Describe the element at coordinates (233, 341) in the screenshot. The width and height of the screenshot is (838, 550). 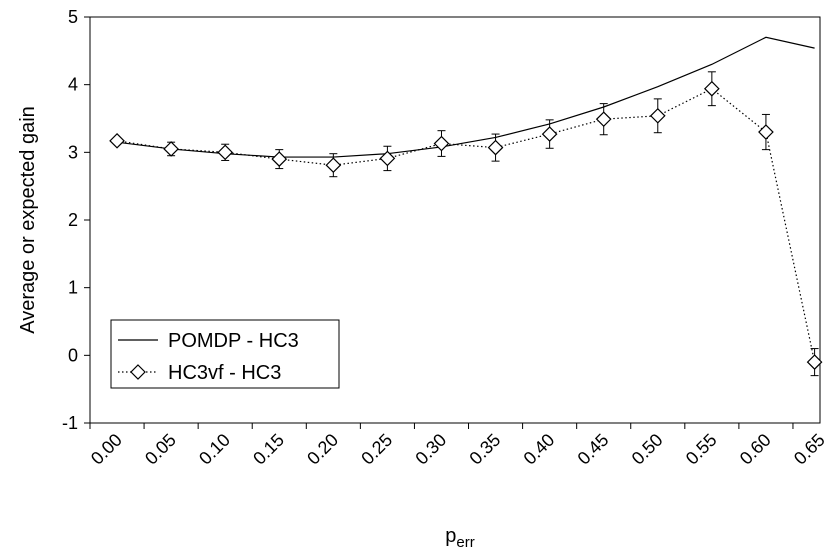
I see `legend-label-pomdp: POMDP - HC3` at that location.